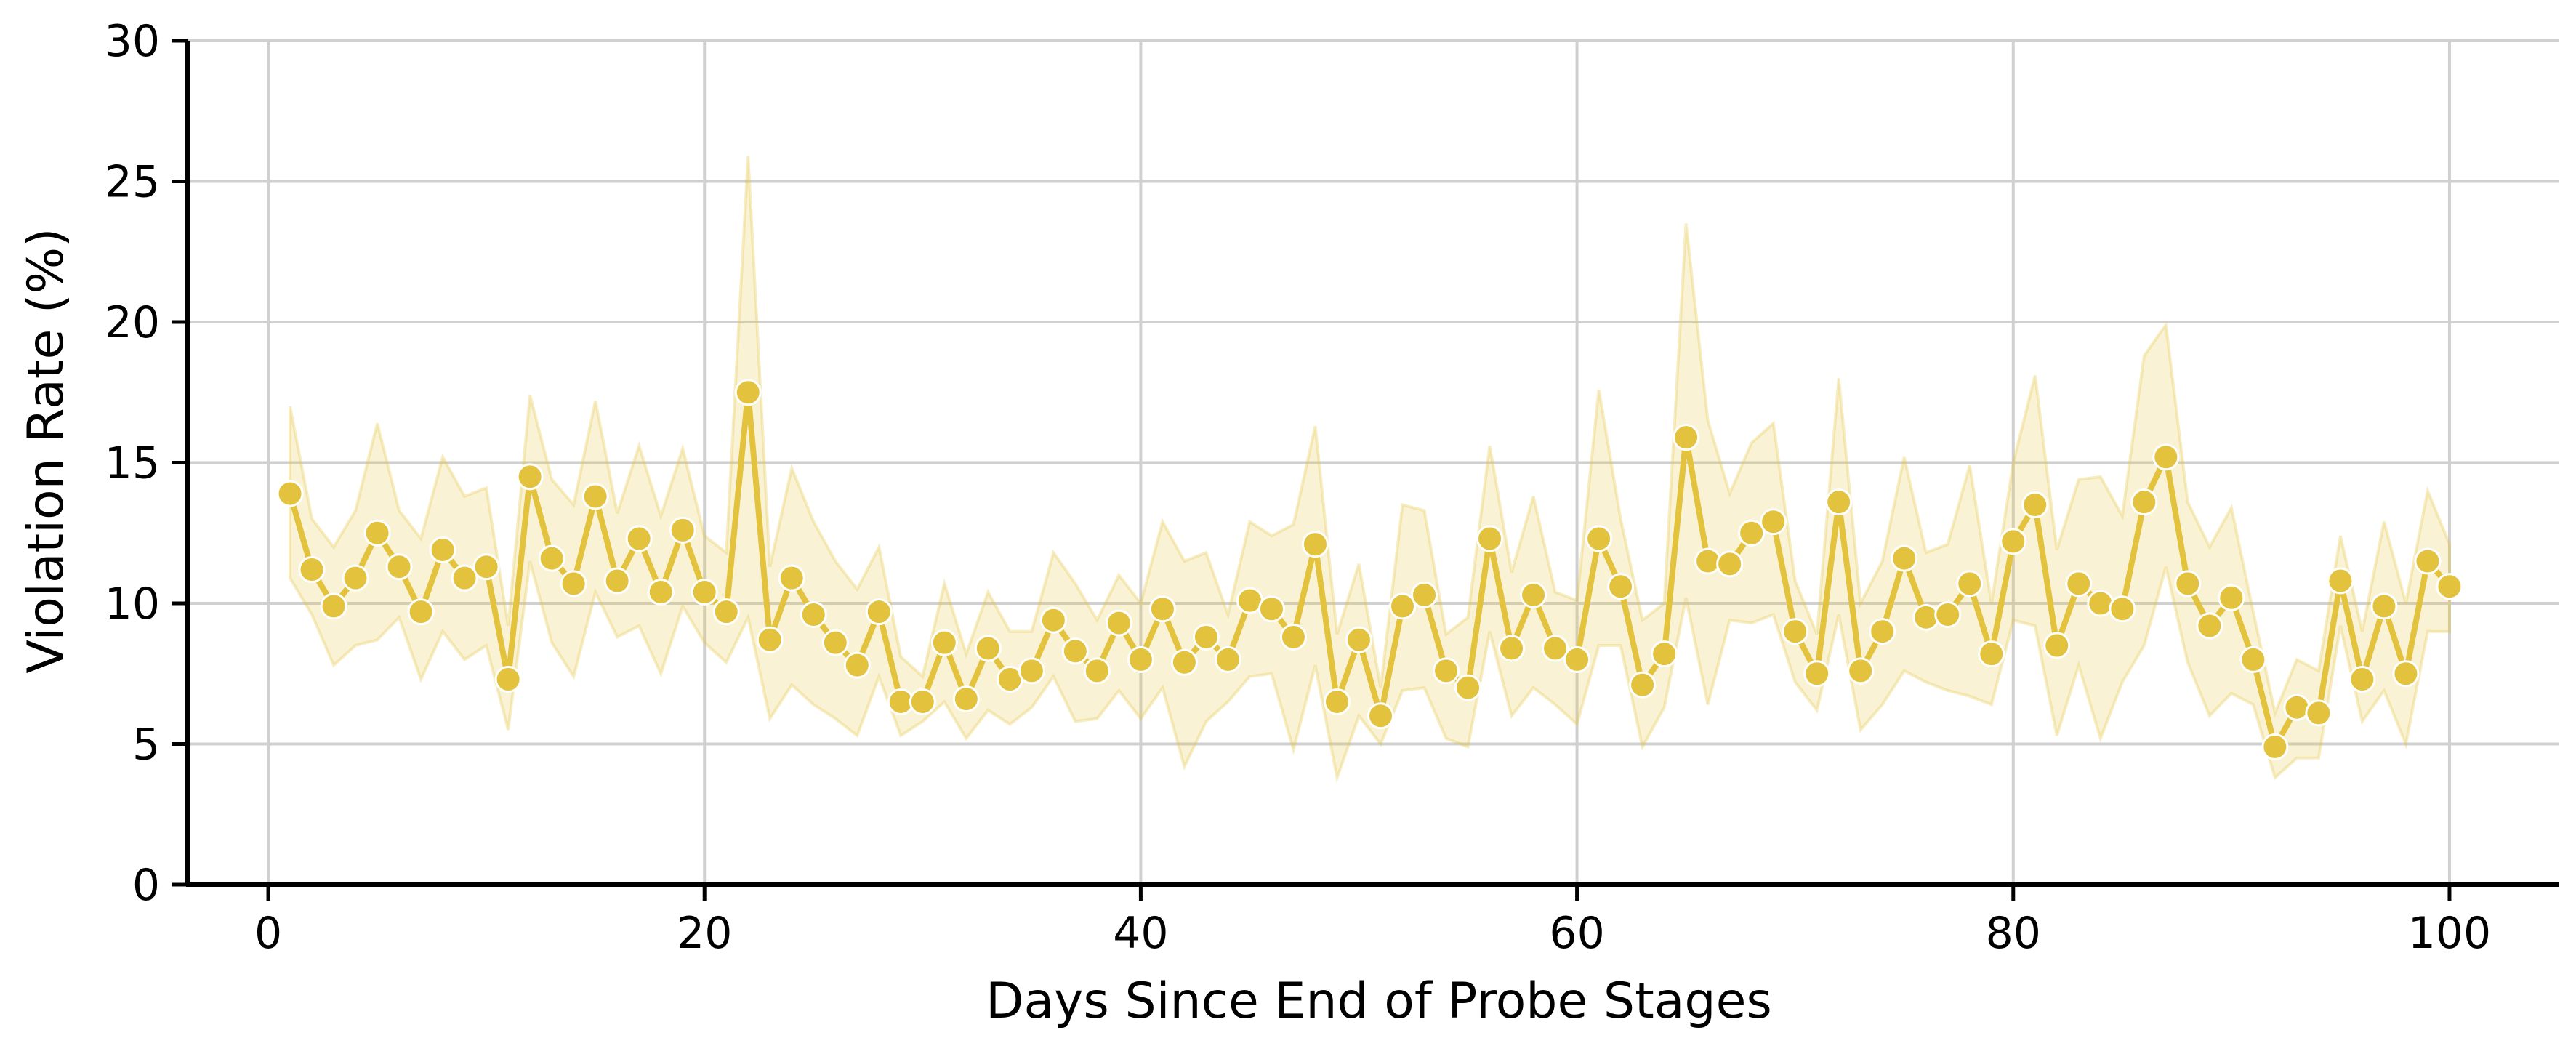  What do you see at coordinates (1140, 933) in the screenshot?
I see `x-tick-label: 40` at bounding box center [1140, 933].